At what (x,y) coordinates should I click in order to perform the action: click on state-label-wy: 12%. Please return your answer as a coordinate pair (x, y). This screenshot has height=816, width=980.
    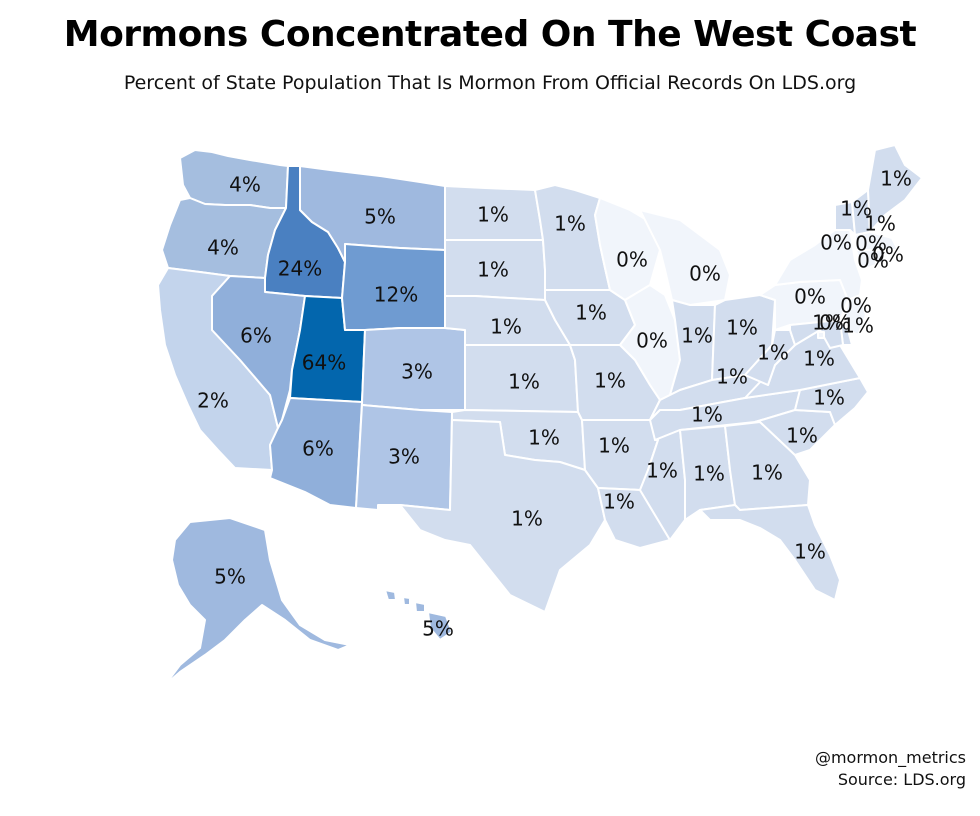
    Looking at the image, I should click on (396, 295).